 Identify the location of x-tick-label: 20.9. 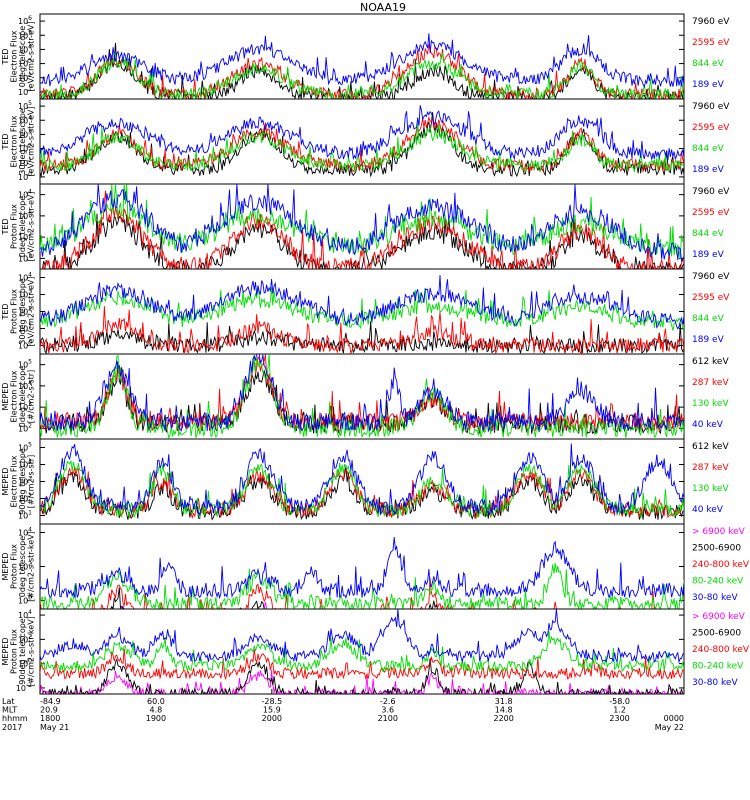
(49, 710).